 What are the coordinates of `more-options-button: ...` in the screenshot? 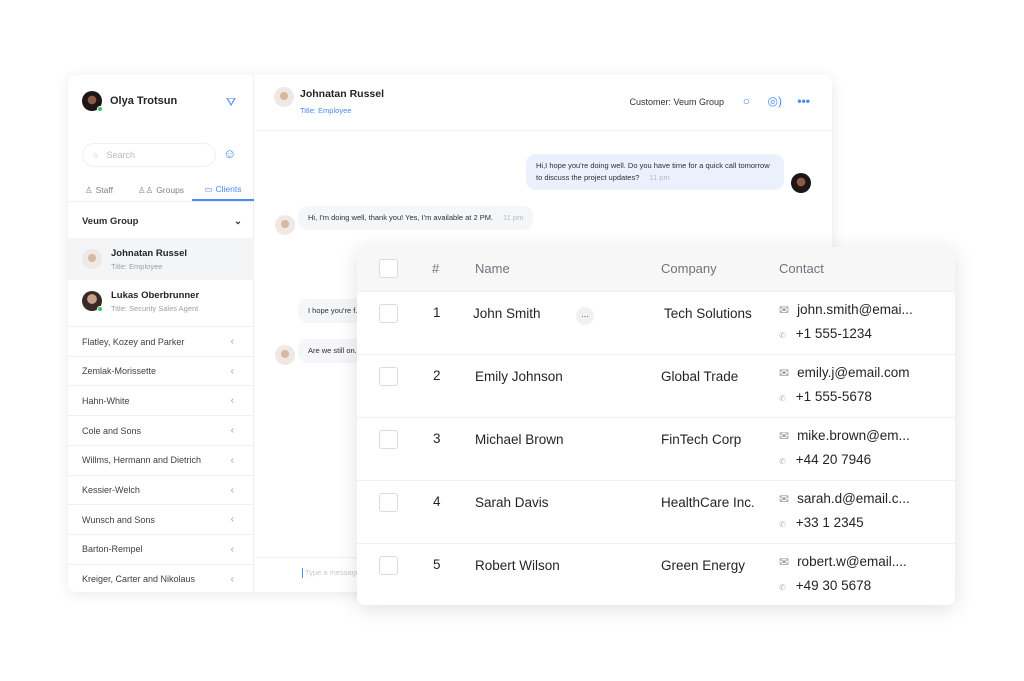 It's located at (585, 316).